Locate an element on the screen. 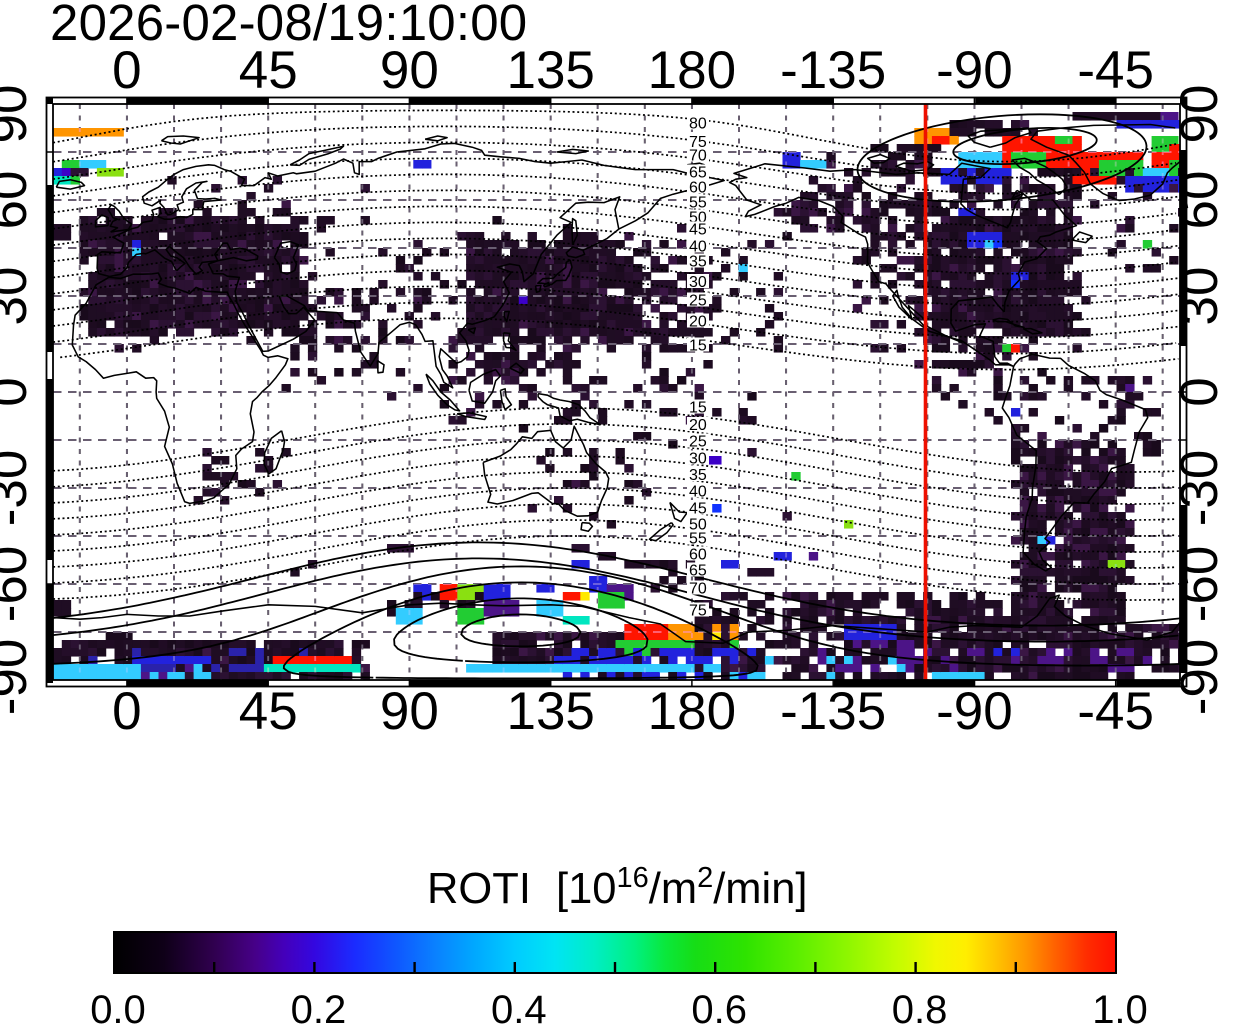 The height and width of the screenshot is (1029, 1240). svg-text: ROTI is located at coordinates (479, 889).